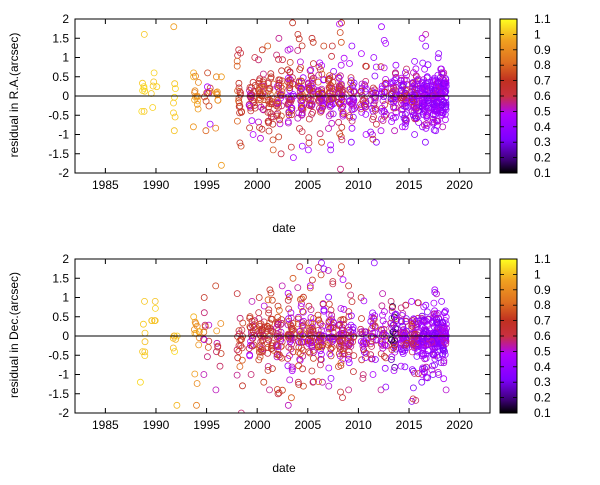 The height and width of the screenshot is (485, 600). What do you see at coordinates (542, 65) in the screenshot?
I see `colorbar-tick-label: 0.8` at bounding box center [542, 65].